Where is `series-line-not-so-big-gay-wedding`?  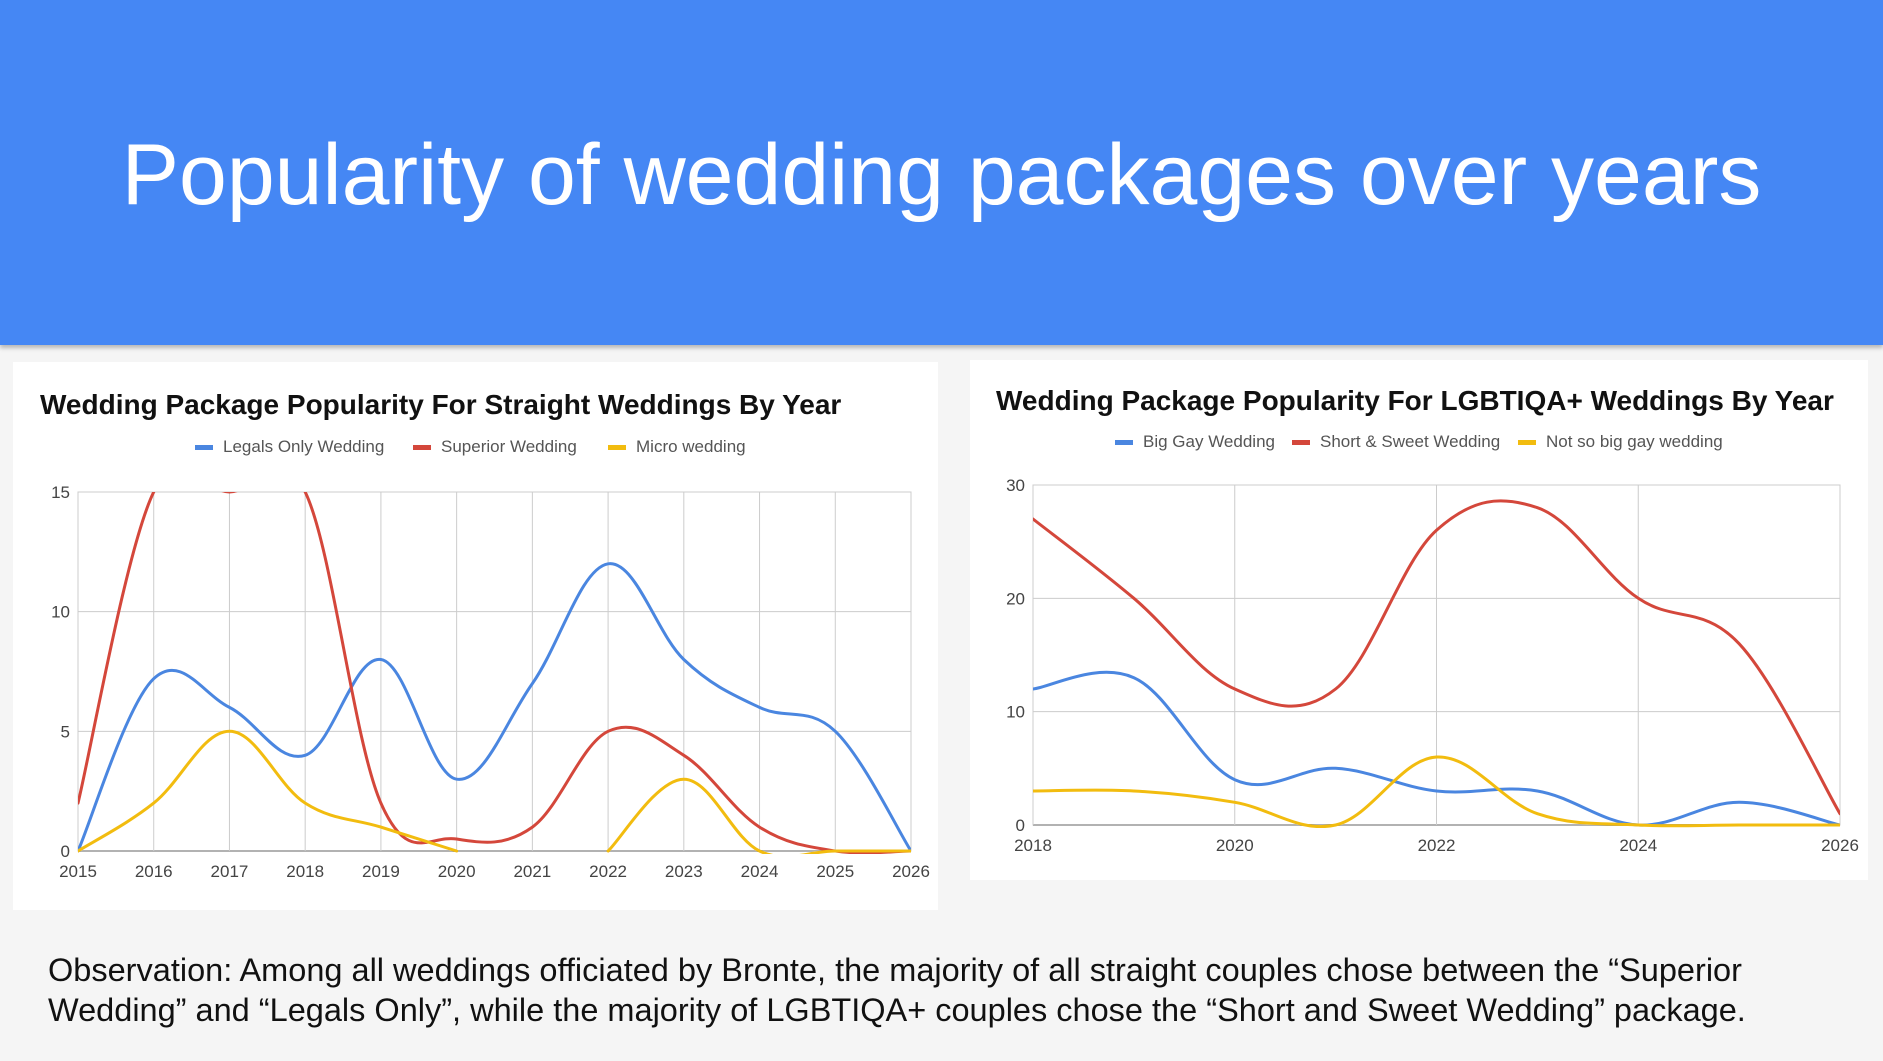 series-line-not-so-big-gay-wedding is located at coordinates (1436, 791).